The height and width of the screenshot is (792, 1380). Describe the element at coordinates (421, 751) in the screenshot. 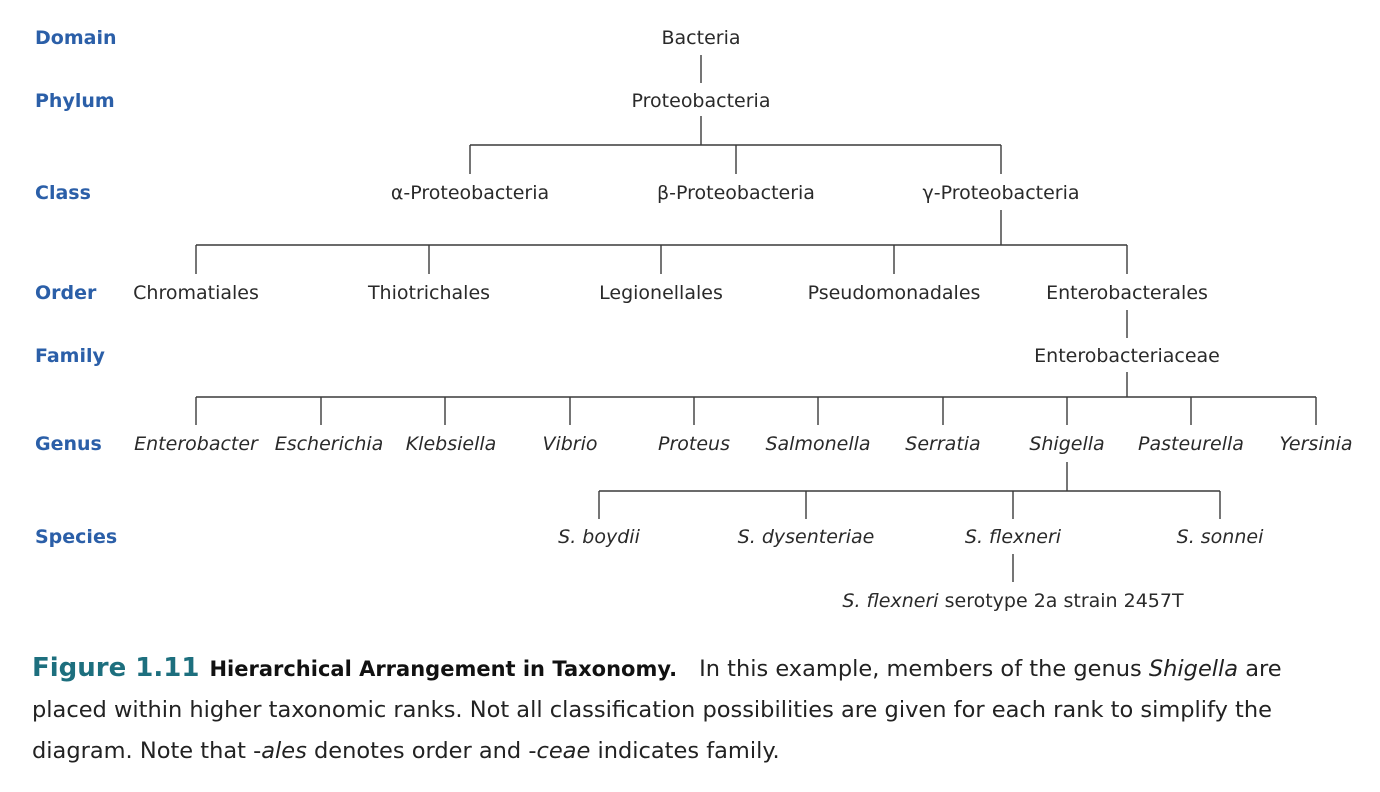

I see `caption-text: denotes order and -` at that location.